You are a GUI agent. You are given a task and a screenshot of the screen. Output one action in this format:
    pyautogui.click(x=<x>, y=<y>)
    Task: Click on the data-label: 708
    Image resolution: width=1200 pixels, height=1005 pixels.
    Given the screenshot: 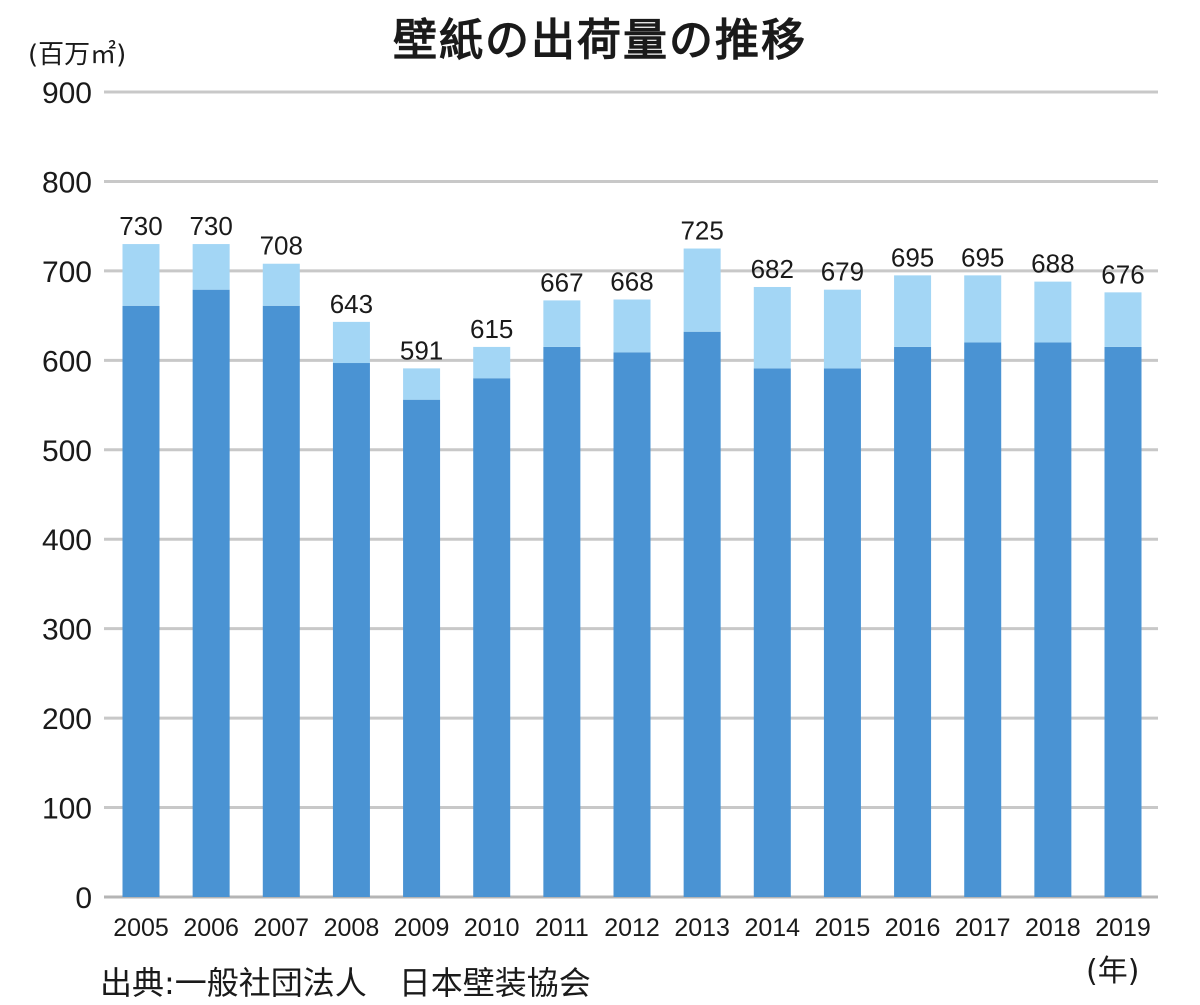 What is the action you would take?
    pyautogui.click(x=281, y=246)
    